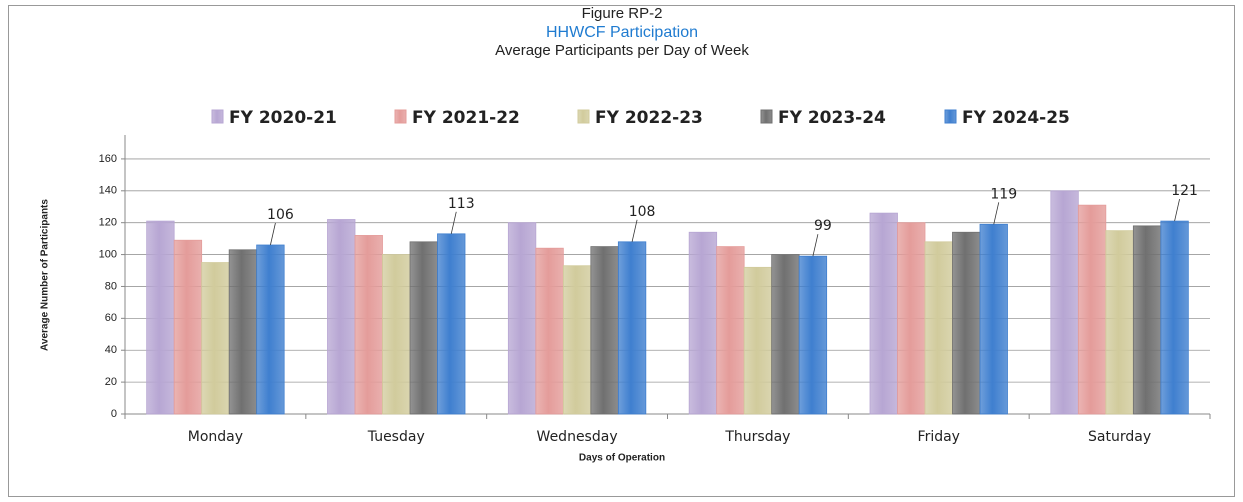 The width and height of the screenshot is (1243, 502). What do you see at coordinates (939, 437) in the screenshot?
I see `x-tick-label: Friday` at bounding box center [939, 437].